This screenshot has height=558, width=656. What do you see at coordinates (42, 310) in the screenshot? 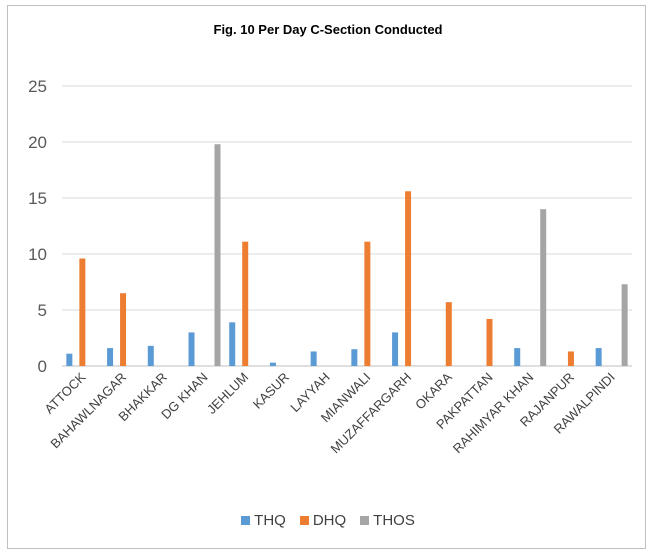
I see `y-tick-label: 5` at bounding box center [42, 310].